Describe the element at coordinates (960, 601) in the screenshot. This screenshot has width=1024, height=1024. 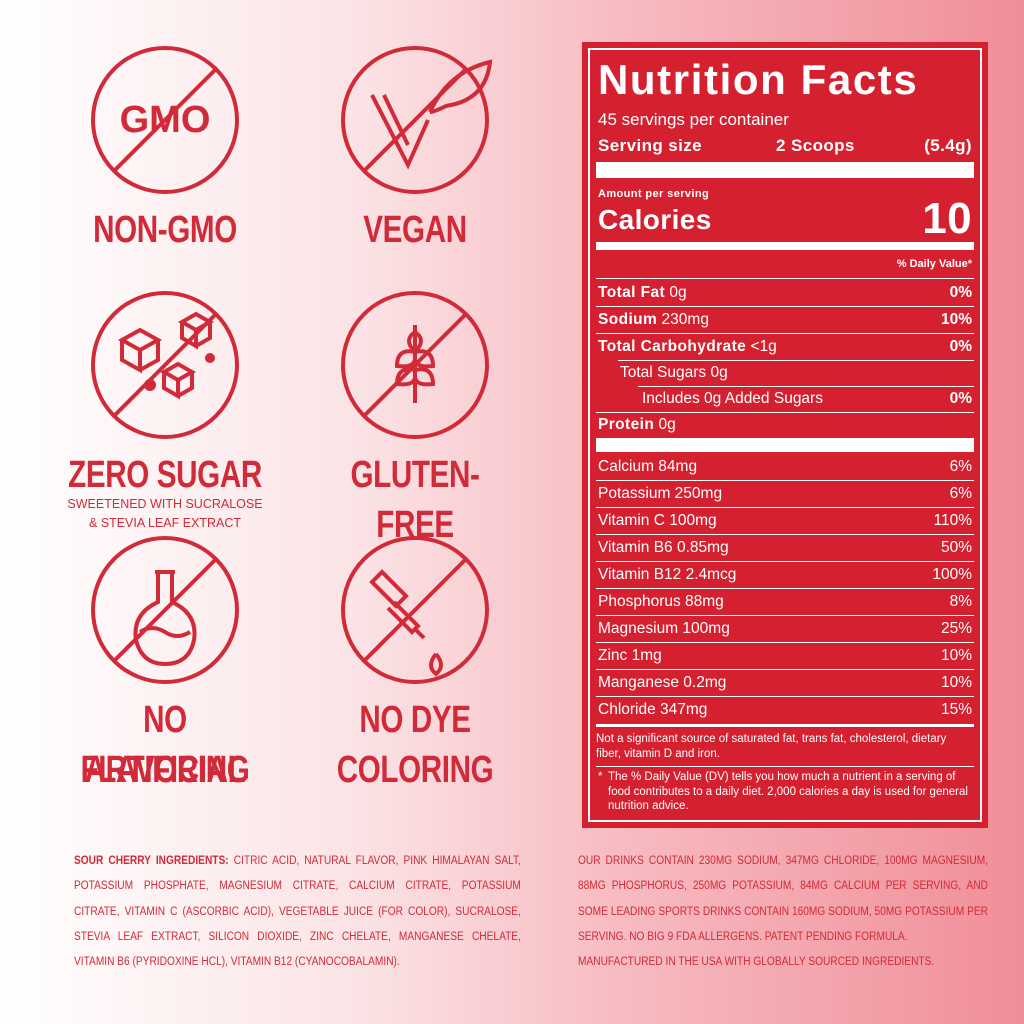
I see `mineral-dv: 8%` at that location.